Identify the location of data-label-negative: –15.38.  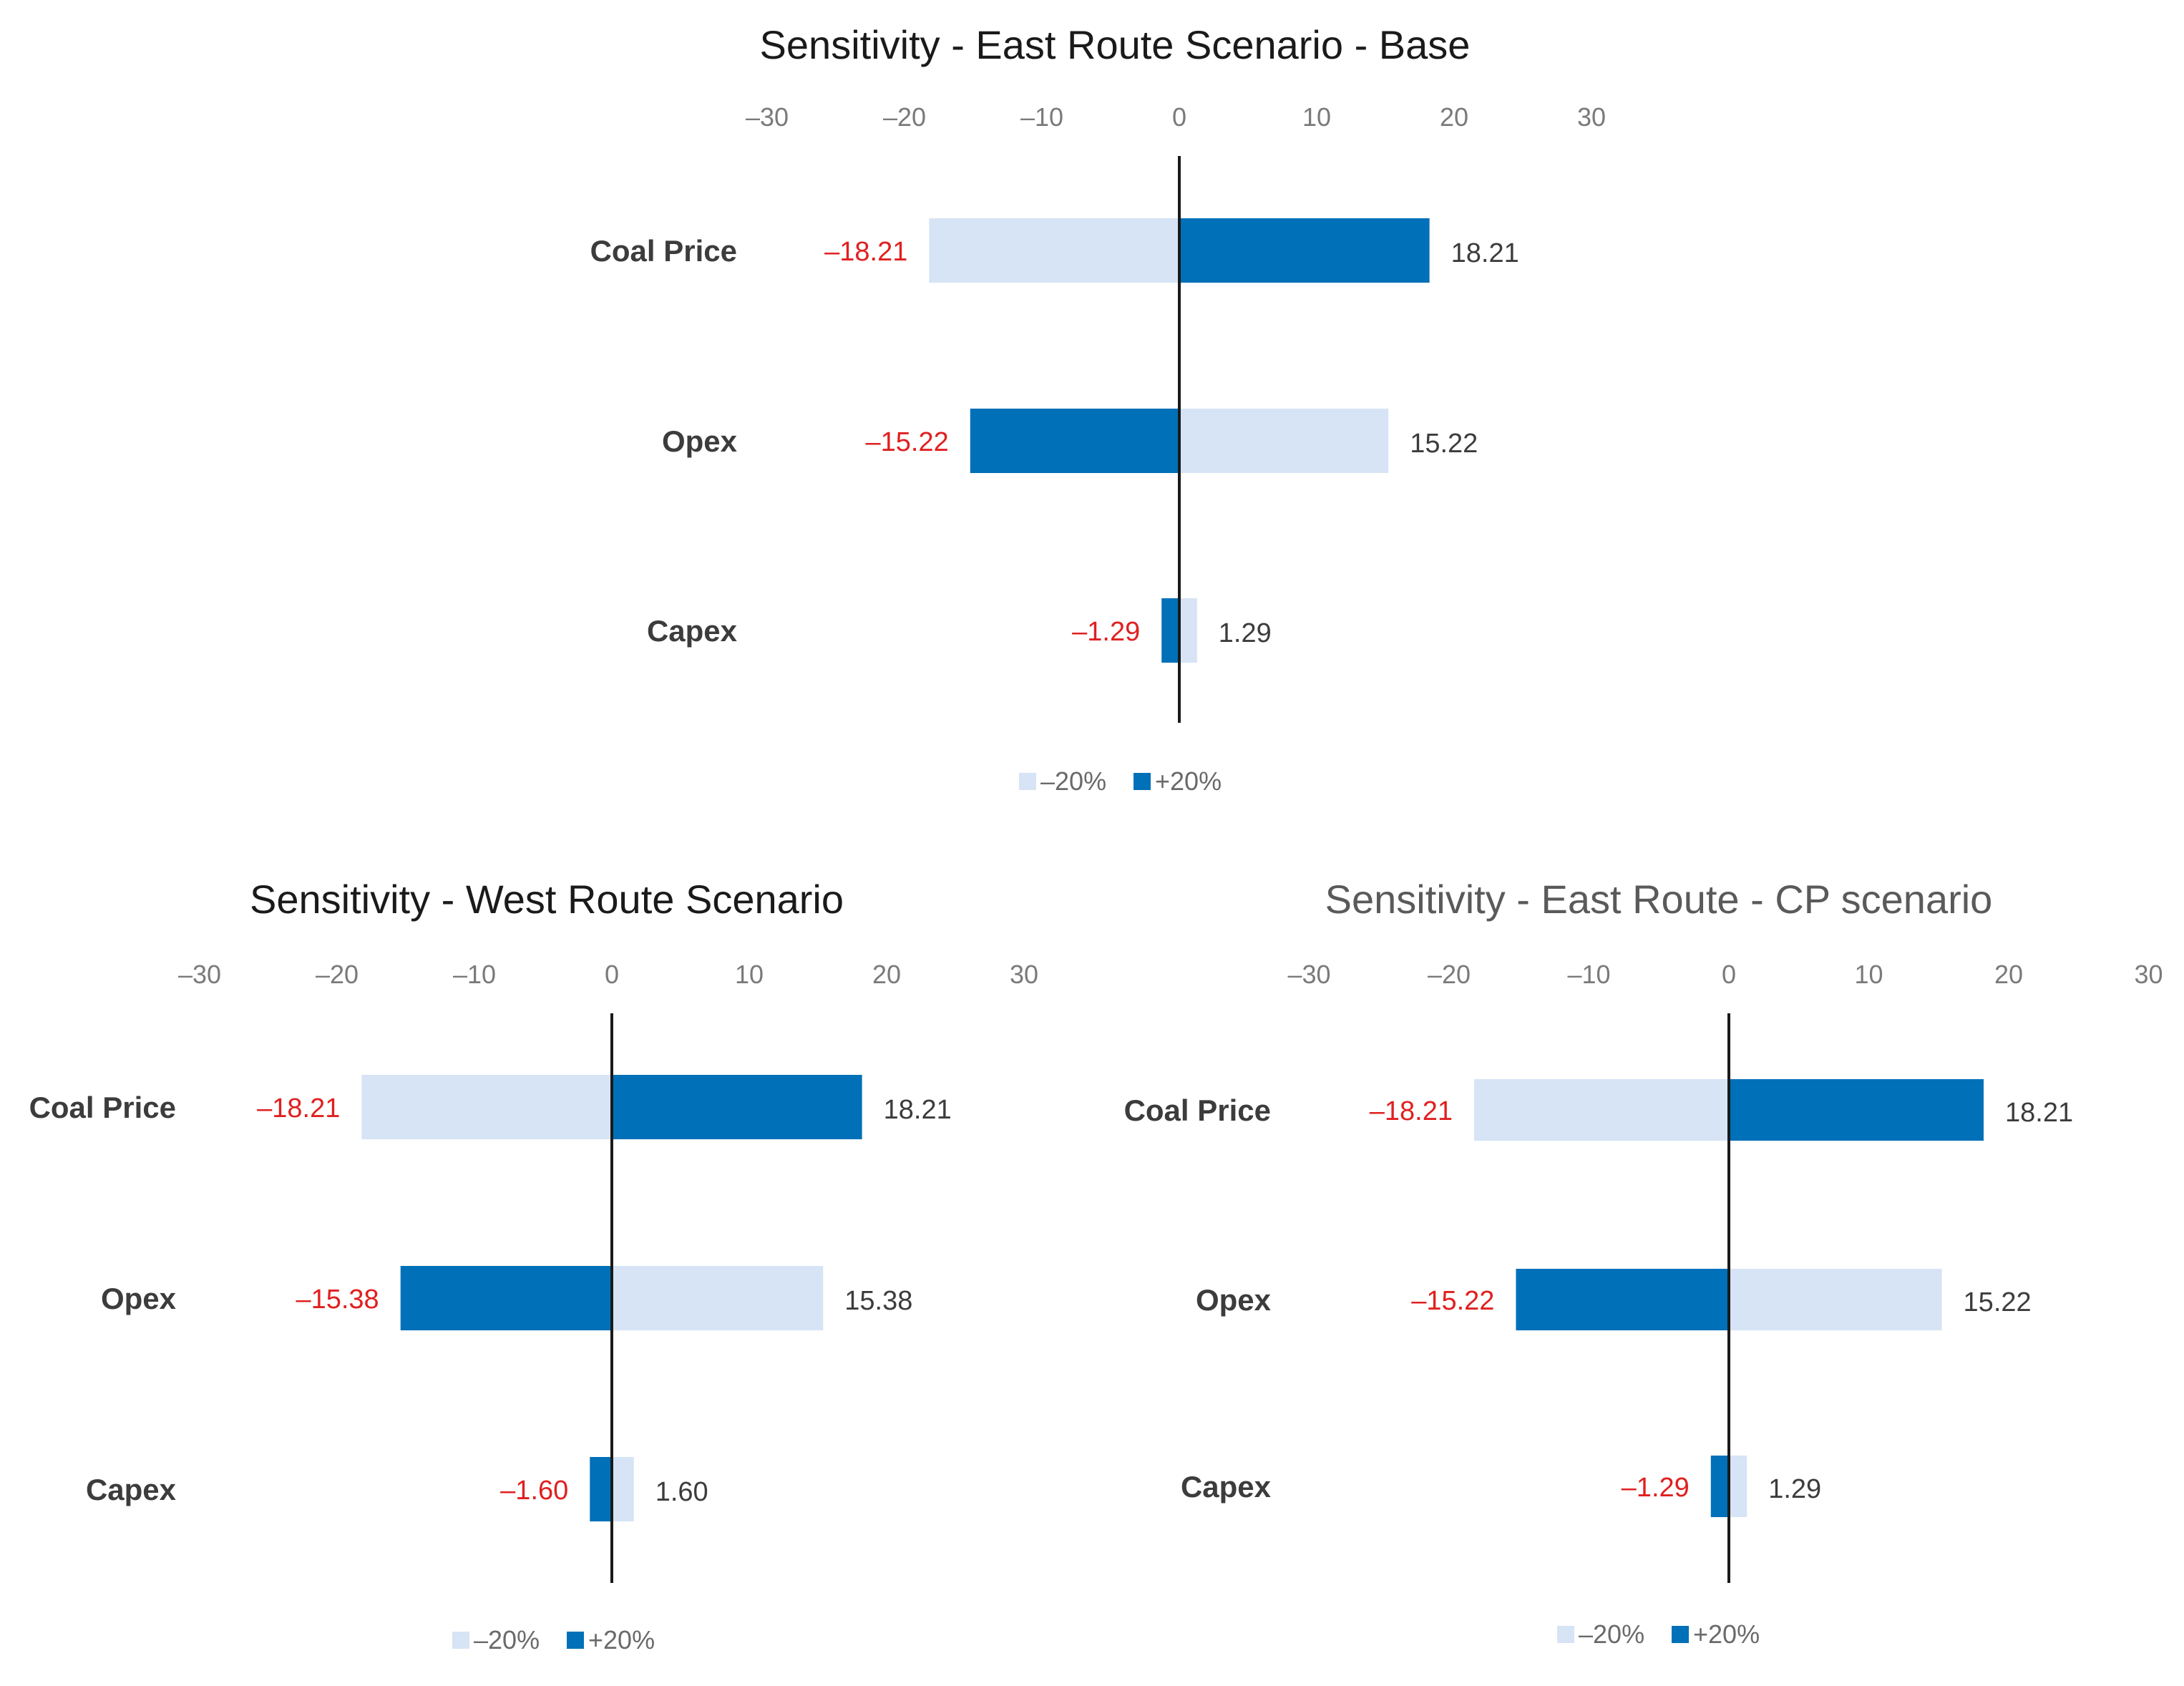
(337, 1300).